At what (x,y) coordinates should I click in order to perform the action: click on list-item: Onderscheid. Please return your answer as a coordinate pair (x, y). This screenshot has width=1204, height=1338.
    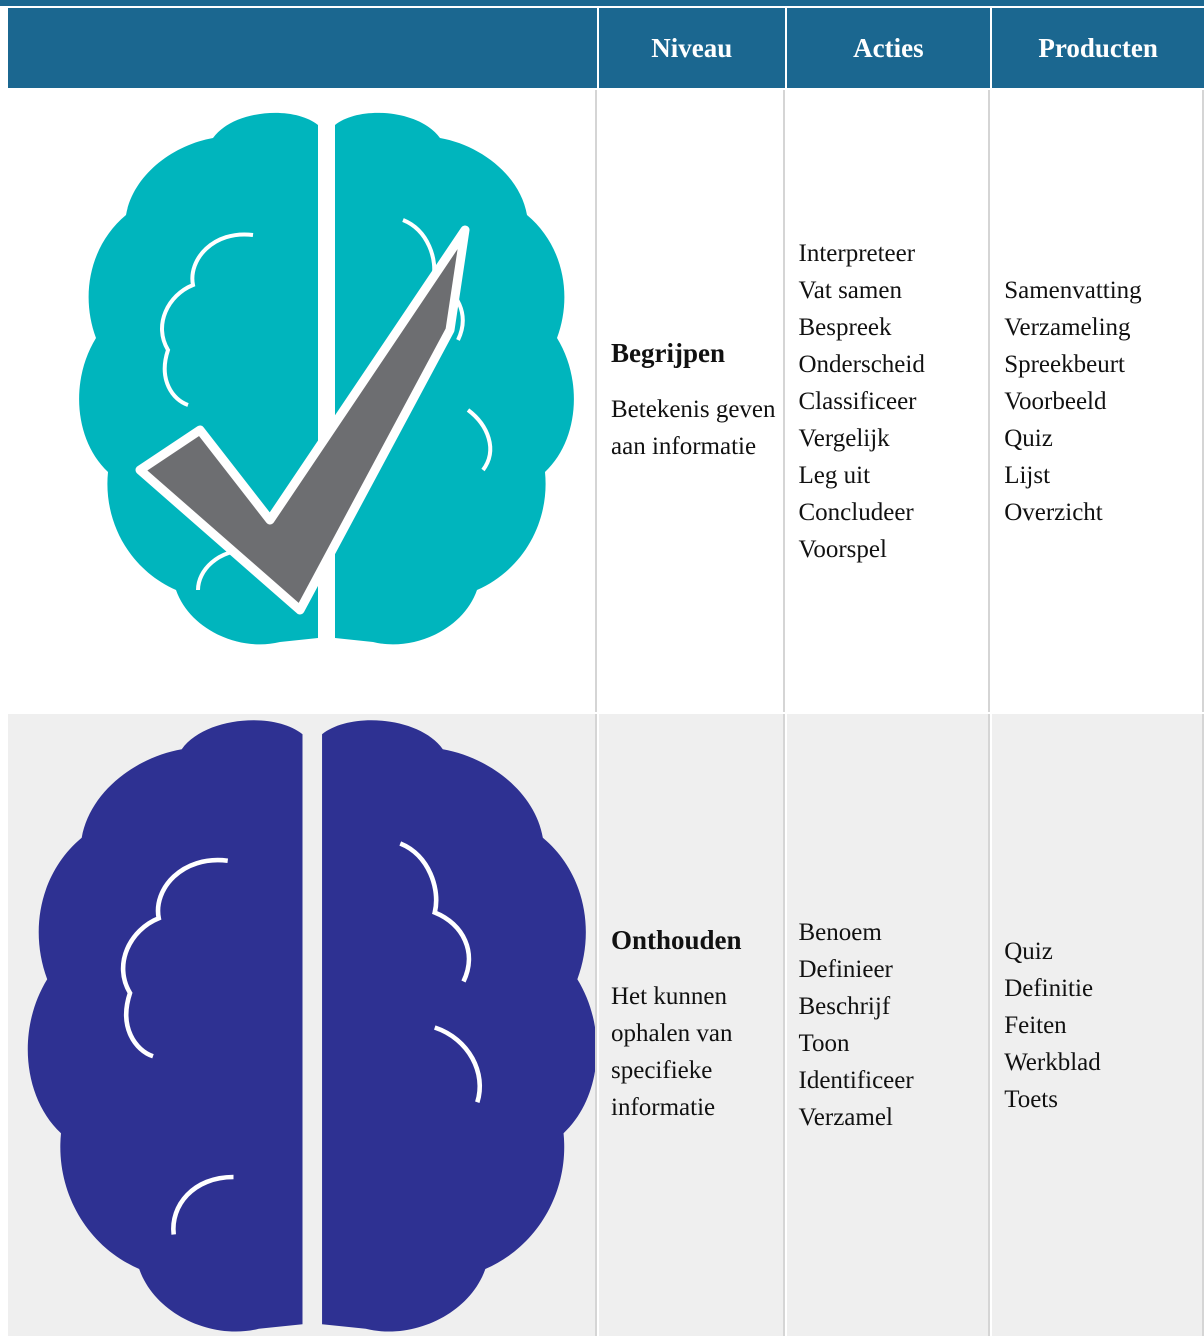
    Looking at the image, I should click on (861, 364).